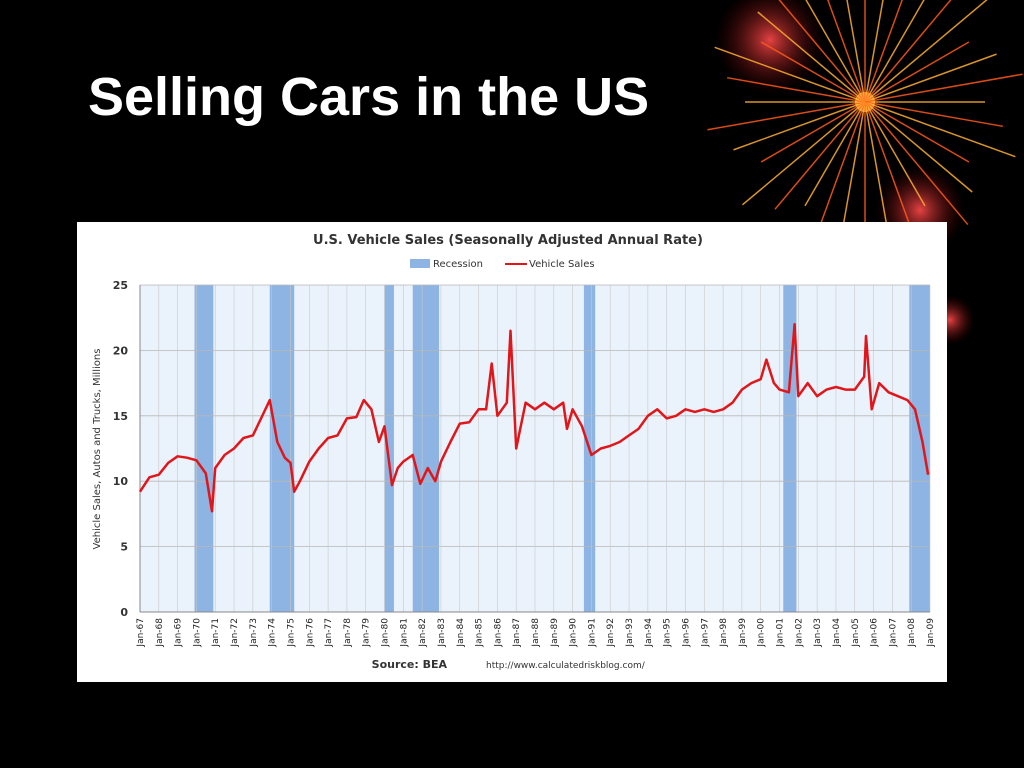 The width and height of the screenshot is (1024, 768). Describe the element at coordinates (574, 633) in the screenshot. I see `x-tick-label: Jan-90` at that location.